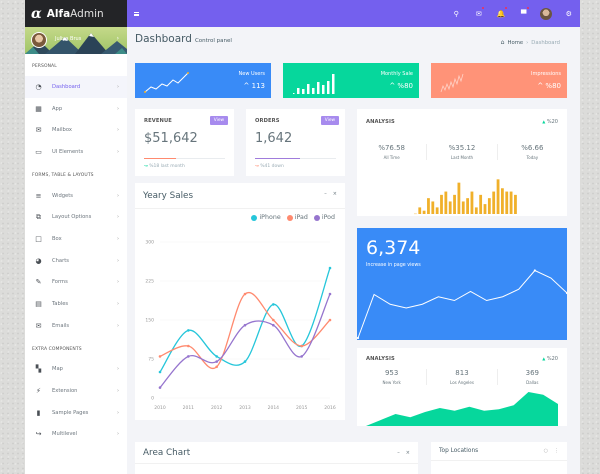 Image resolution: width=600 pixels, height=474 pixels. Describe the element at coordinates (76, 391) in the screenshot. I see `sidebar-item-extension: ⚡ Extension ›` at that location.